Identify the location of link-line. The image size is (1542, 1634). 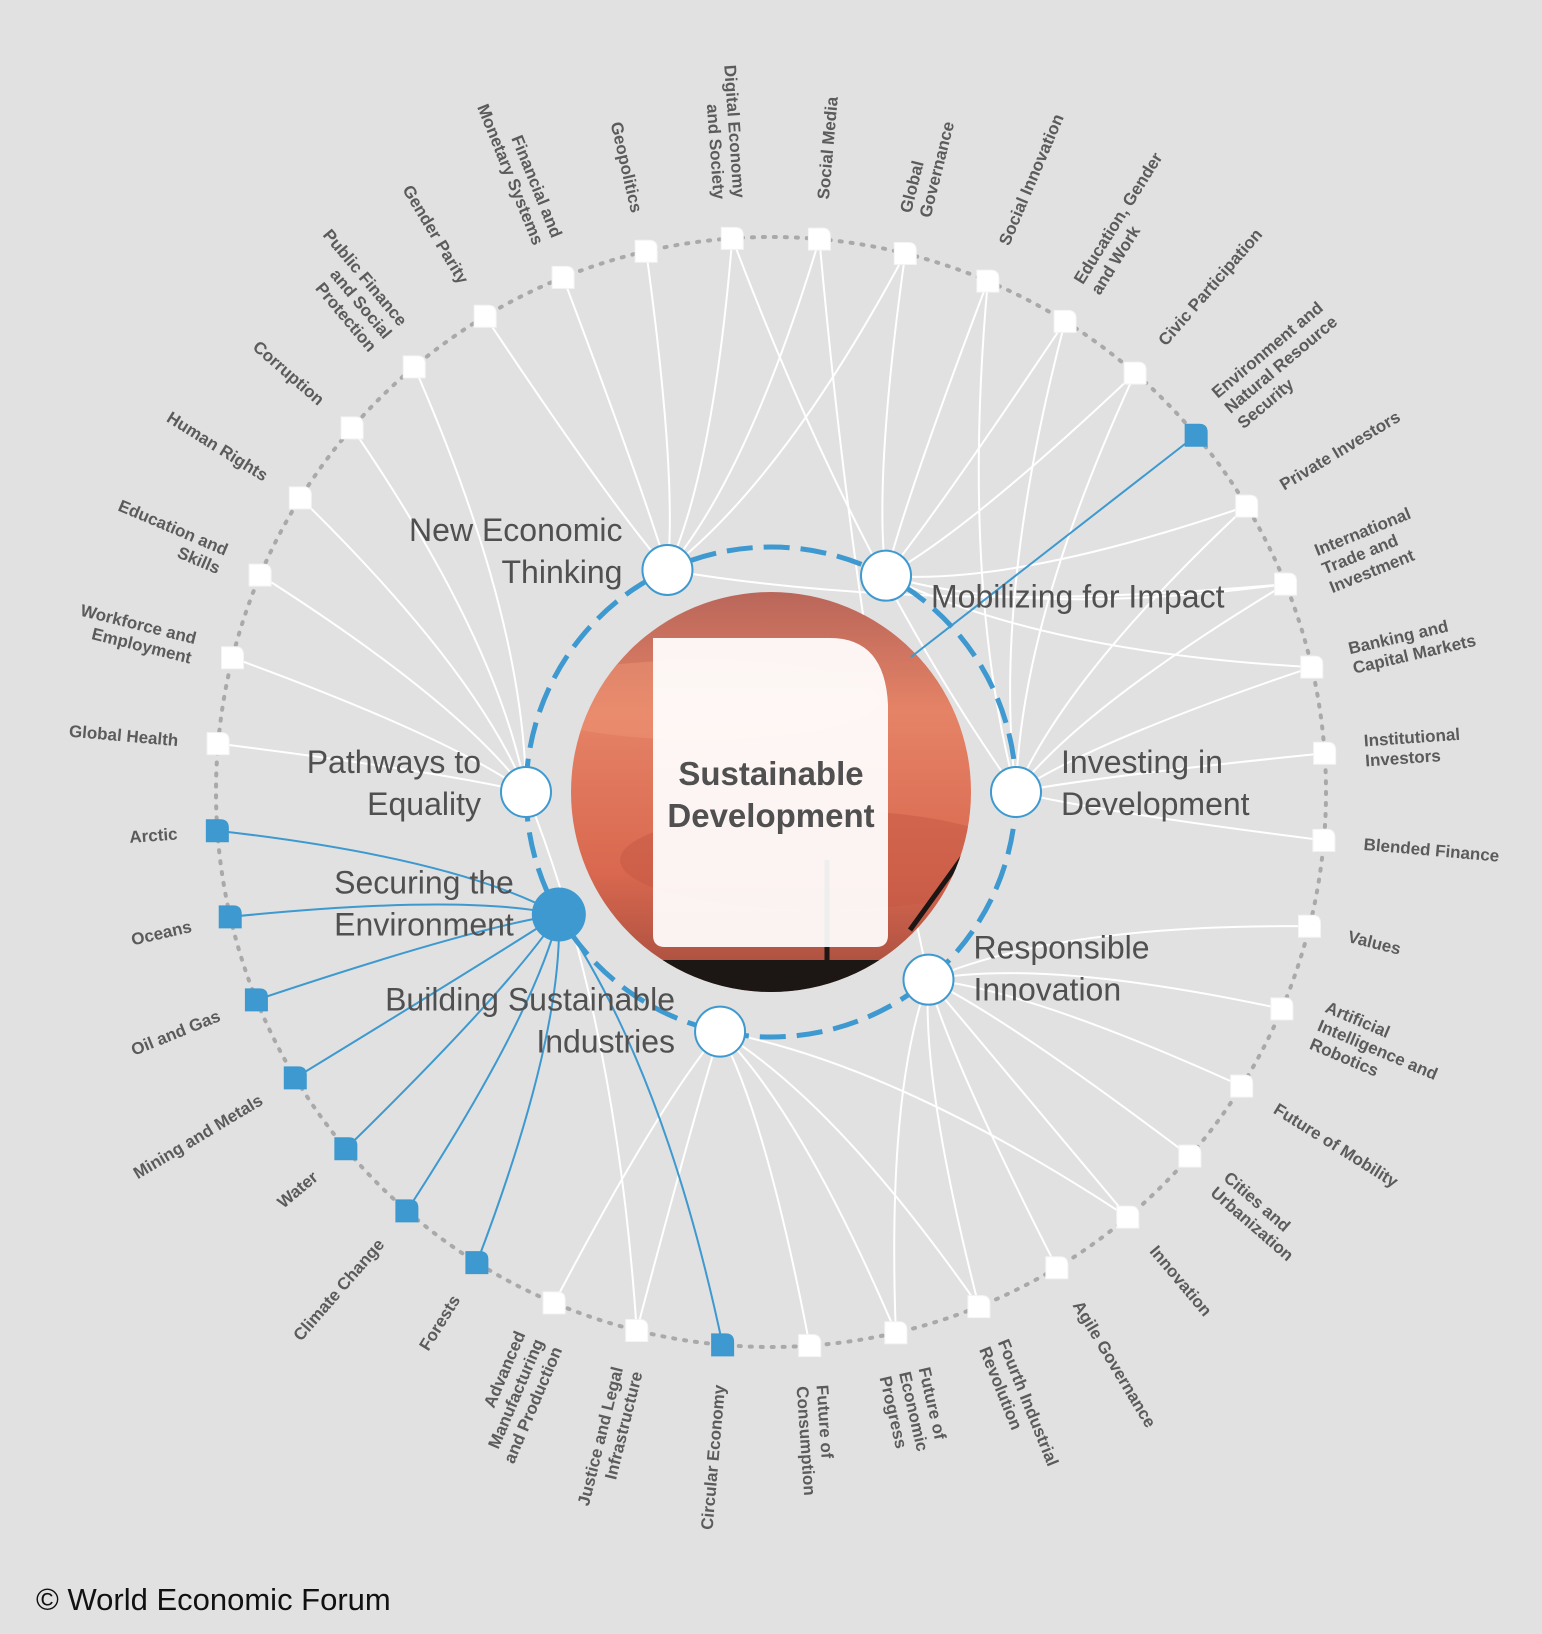
(1085, 587).